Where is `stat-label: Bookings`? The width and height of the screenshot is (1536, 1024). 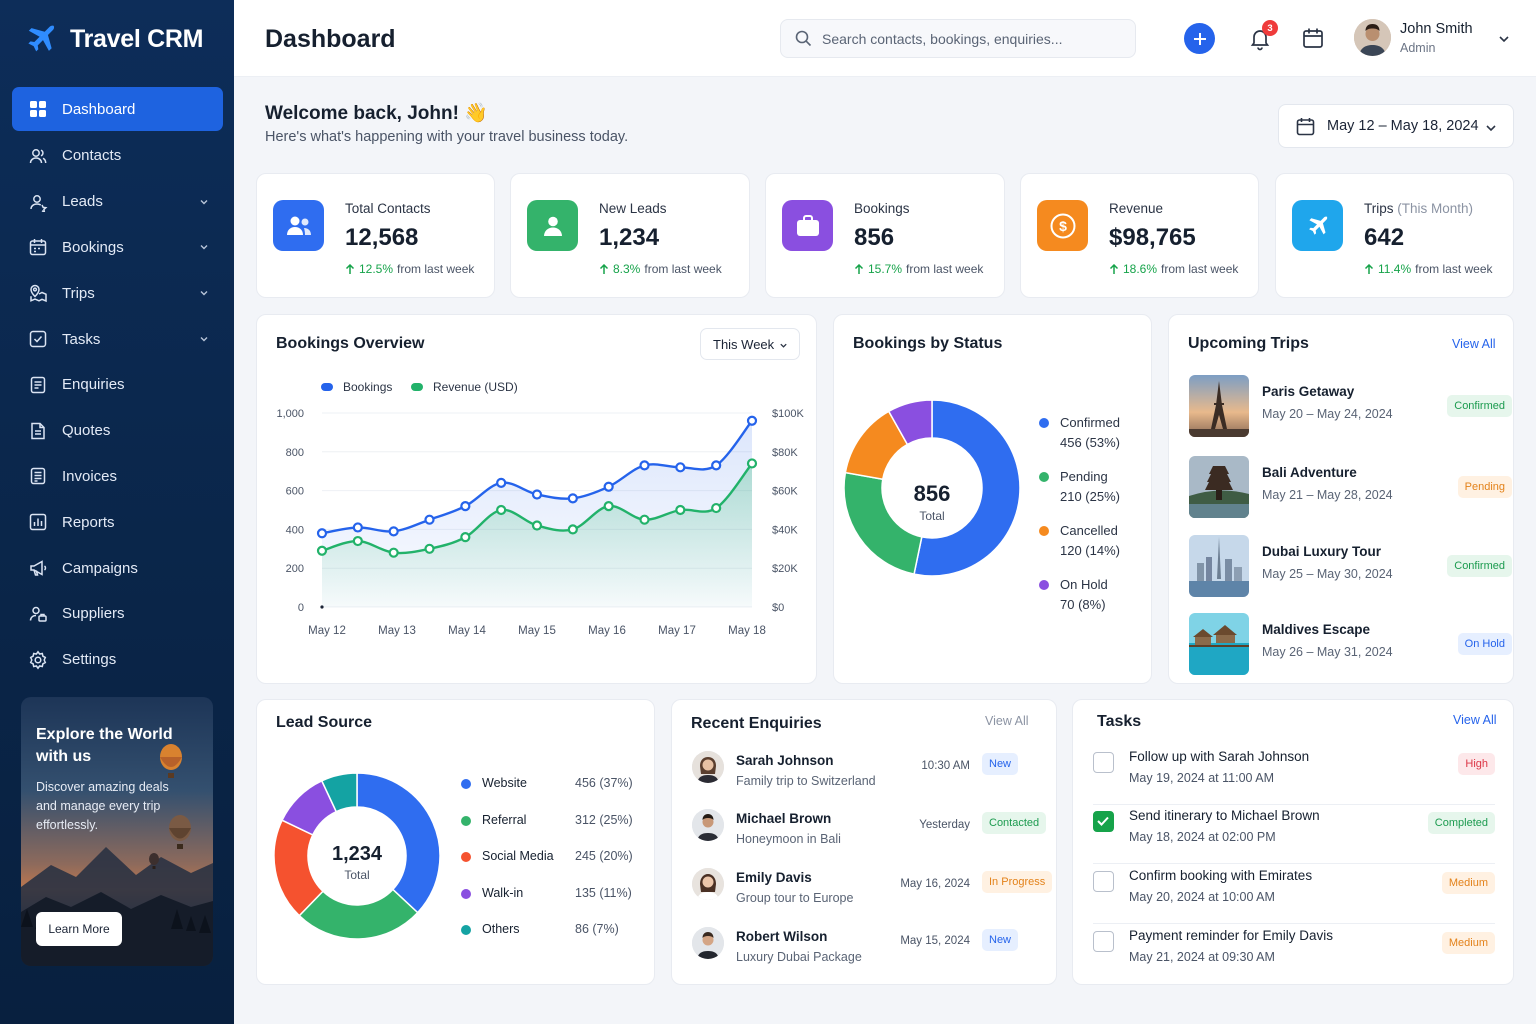
stat-label: Bookings is located at coordinates (882, 208).